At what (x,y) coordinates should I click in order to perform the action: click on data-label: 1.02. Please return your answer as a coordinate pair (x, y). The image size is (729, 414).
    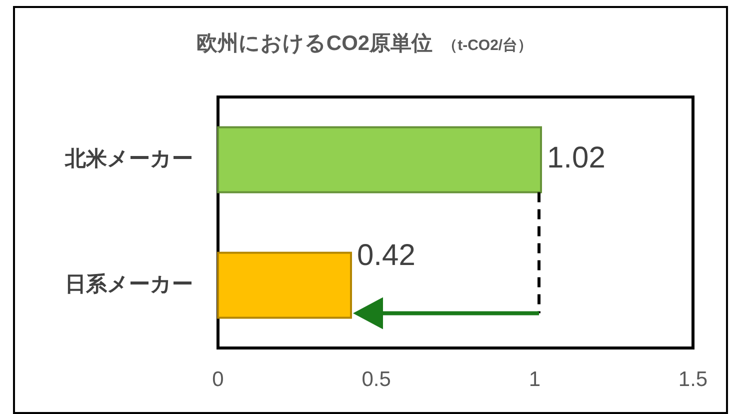
    Looking at the image, I should click on (576, 158).